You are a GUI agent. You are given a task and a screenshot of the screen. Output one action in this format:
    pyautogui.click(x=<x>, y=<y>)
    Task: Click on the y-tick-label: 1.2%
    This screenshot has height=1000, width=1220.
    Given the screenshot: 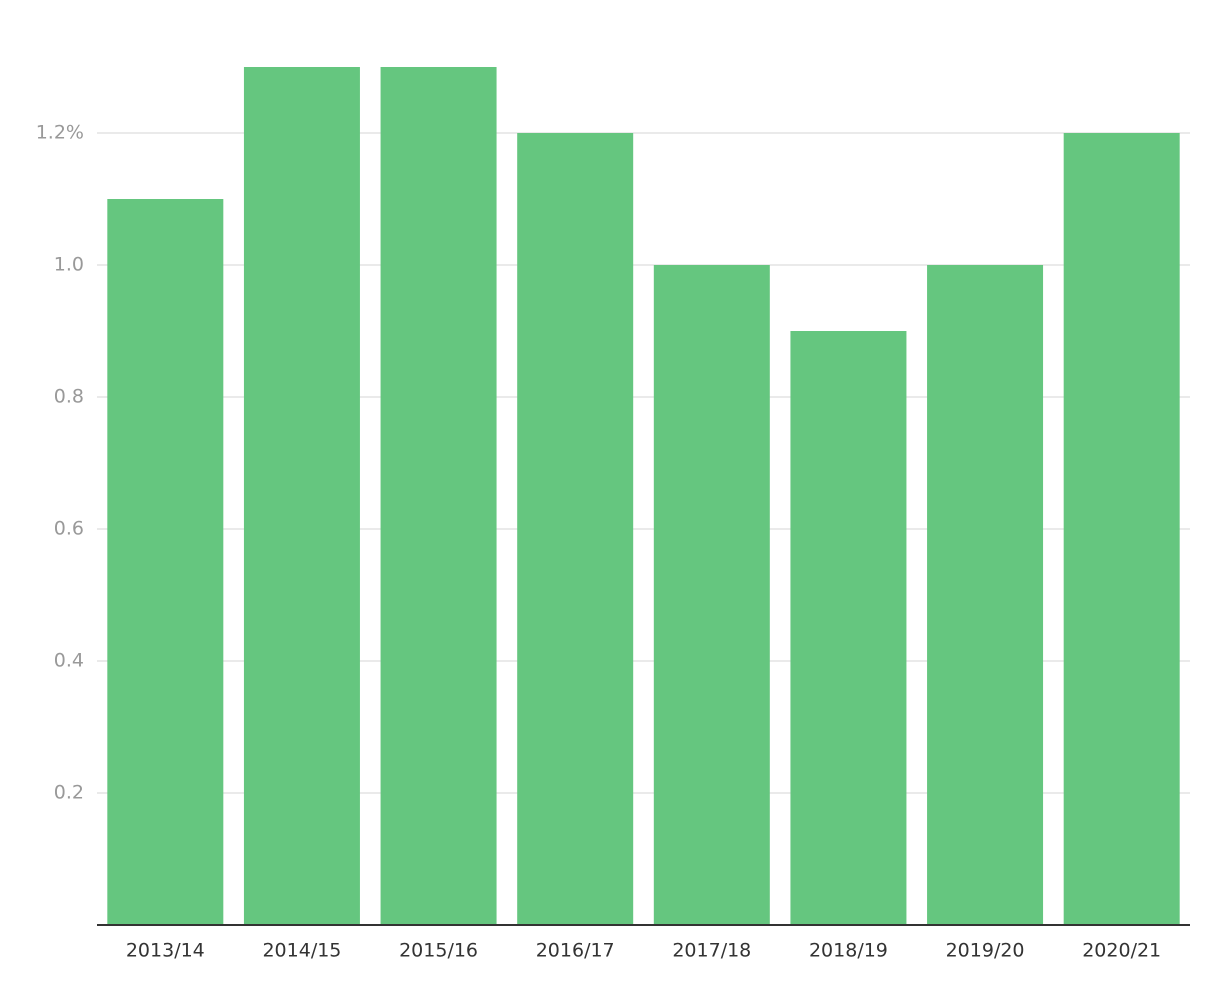 What is the action you would take?
    pyautogui.click(x=60, y=133)
    